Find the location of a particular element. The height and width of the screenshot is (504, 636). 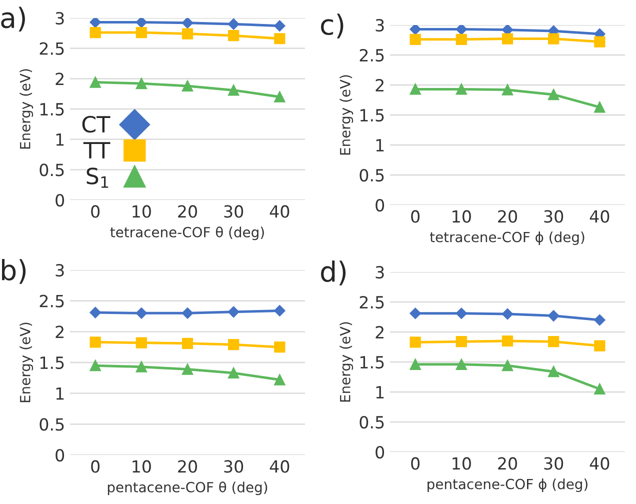

chart-title: d) is located at coordinates (333, 273).